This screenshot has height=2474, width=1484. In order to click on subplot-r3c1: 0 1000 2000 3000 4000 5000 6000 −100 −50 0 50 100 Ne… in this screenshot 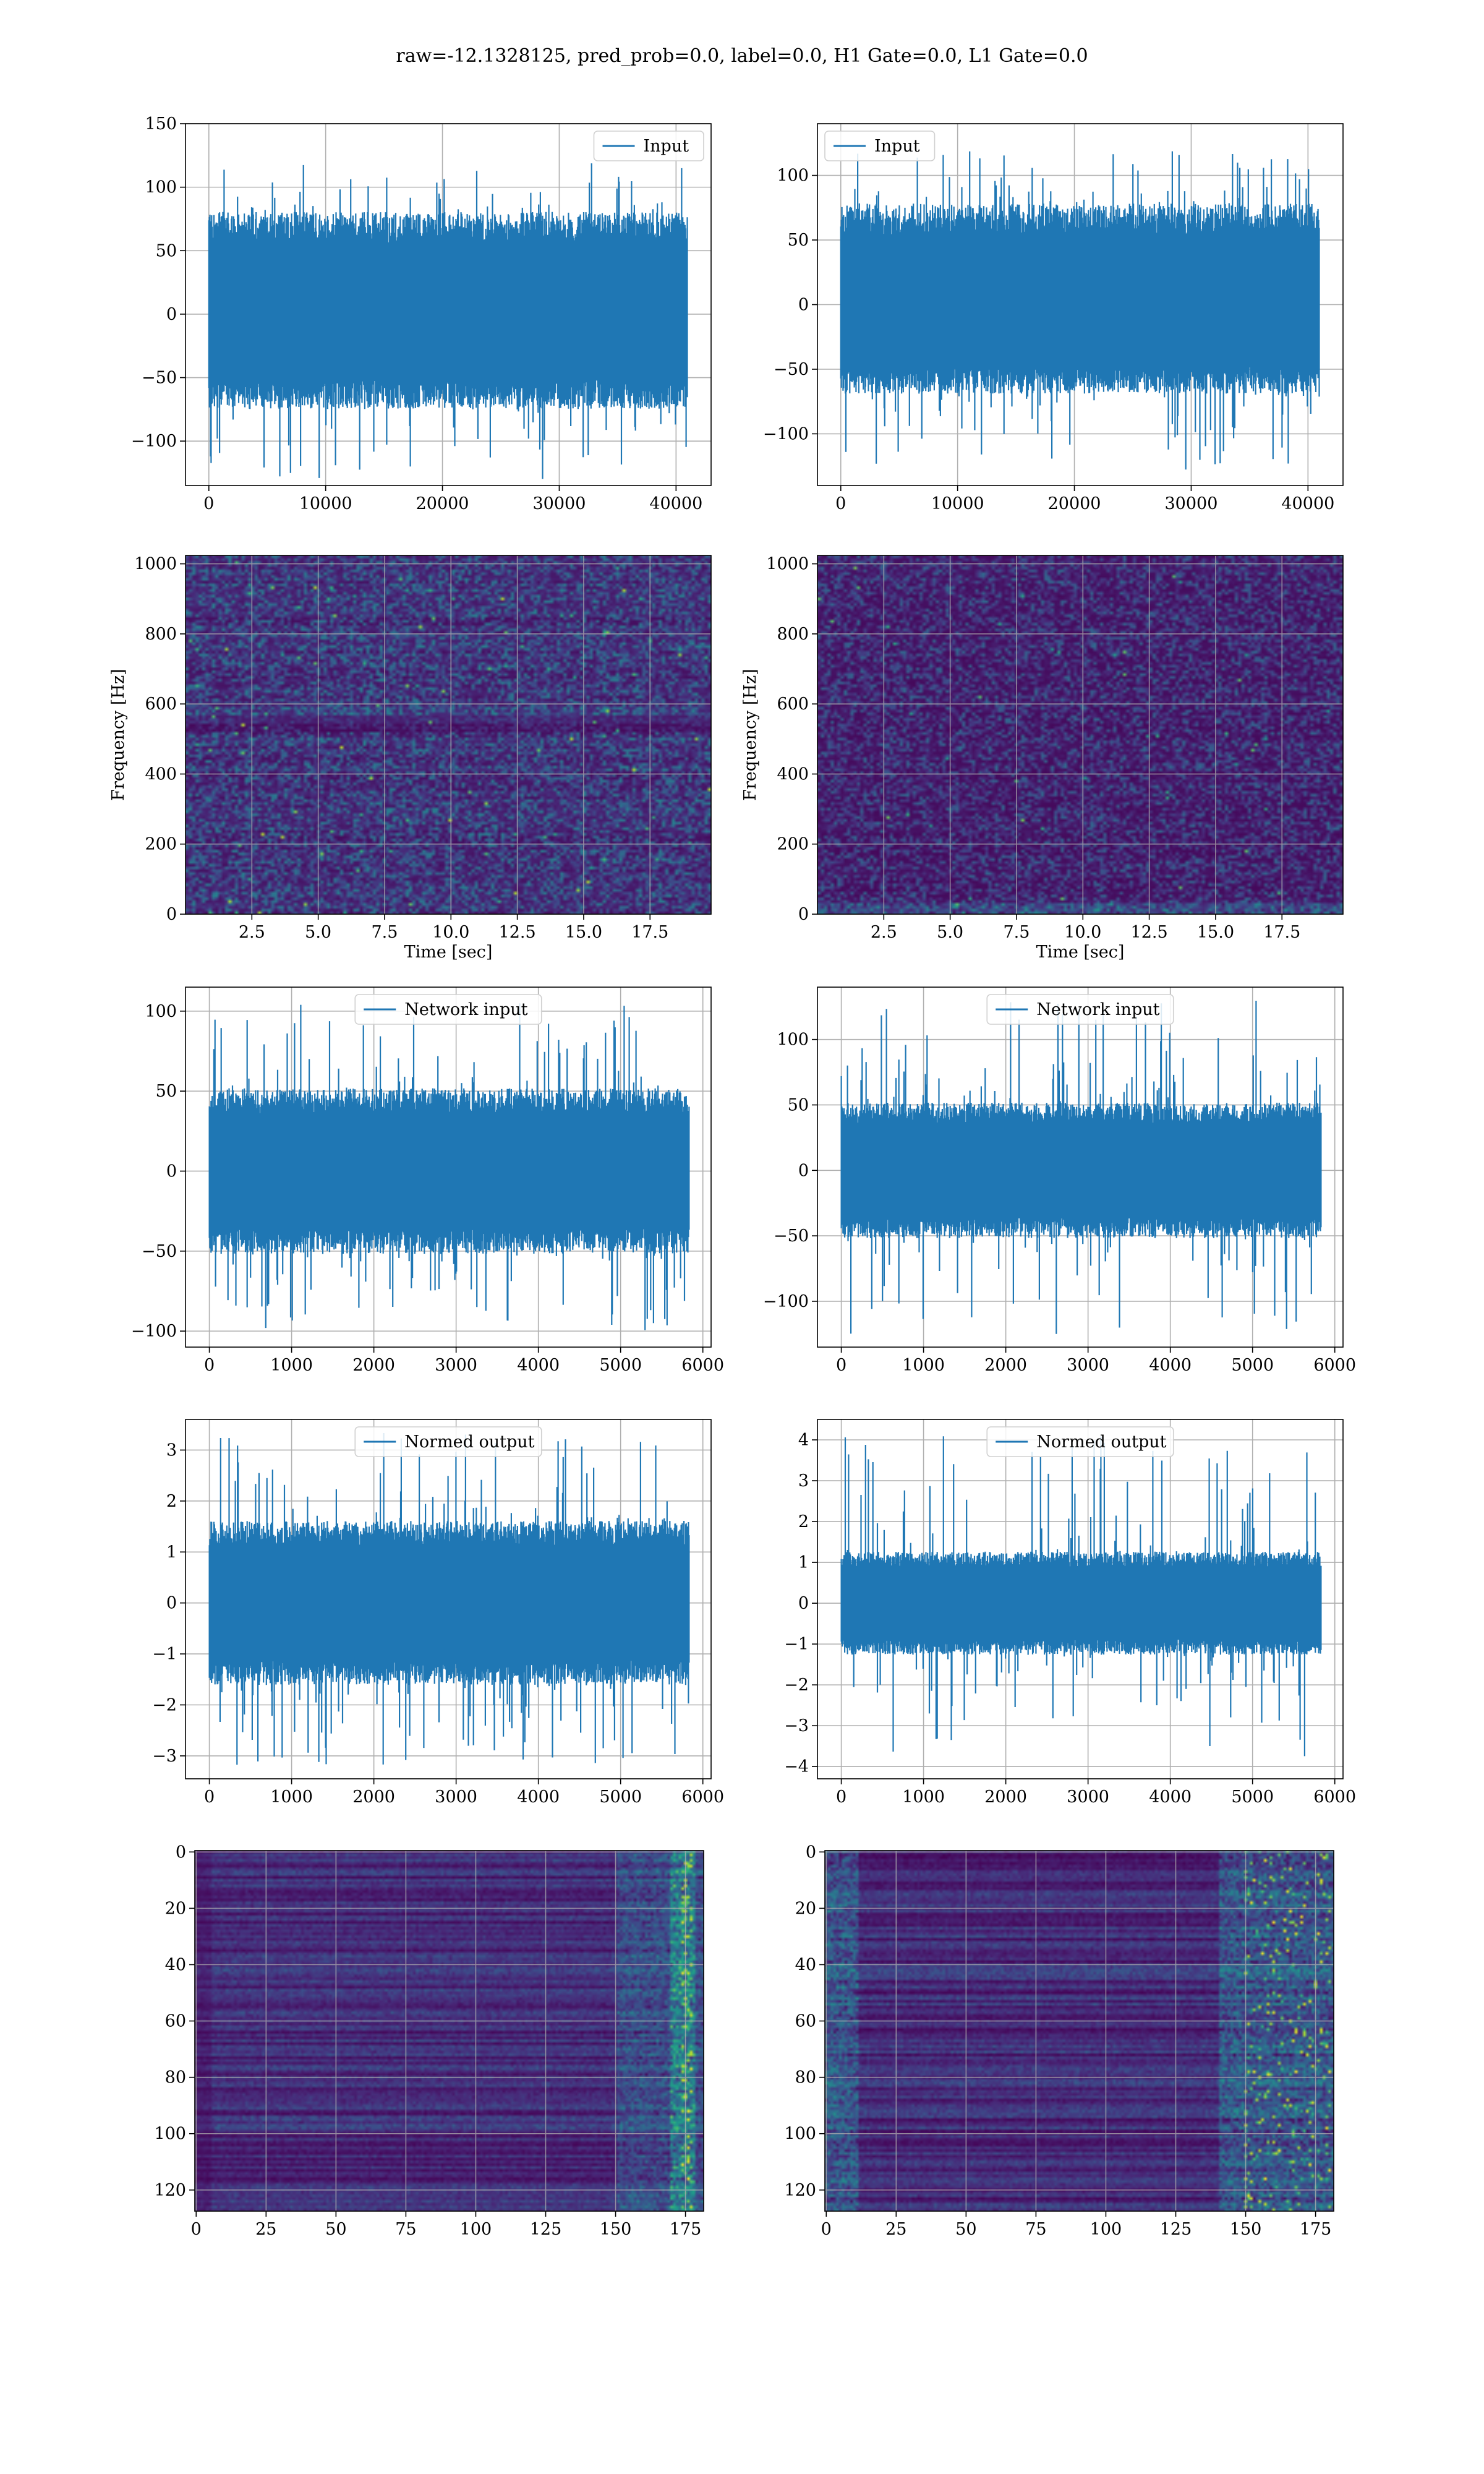, I will do `click(427, 1181)`.